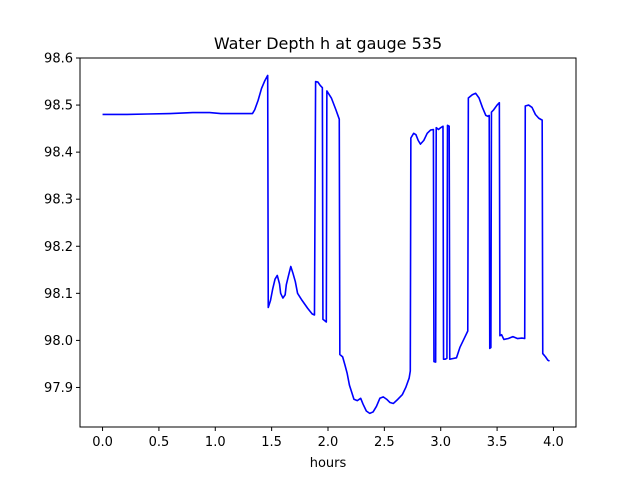 The height and width of the screenshot is (480, 640). What do you see at coordinates (58, 294) in the screenshot?
I see `y-tick-label: 98.1` at bounding box center [58, 294].